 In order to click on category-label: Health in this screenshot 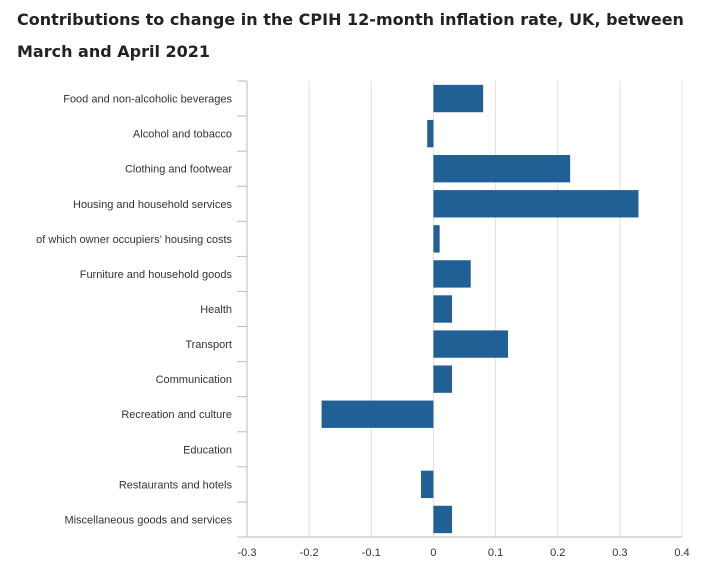, I will do `click(216, 310)`.